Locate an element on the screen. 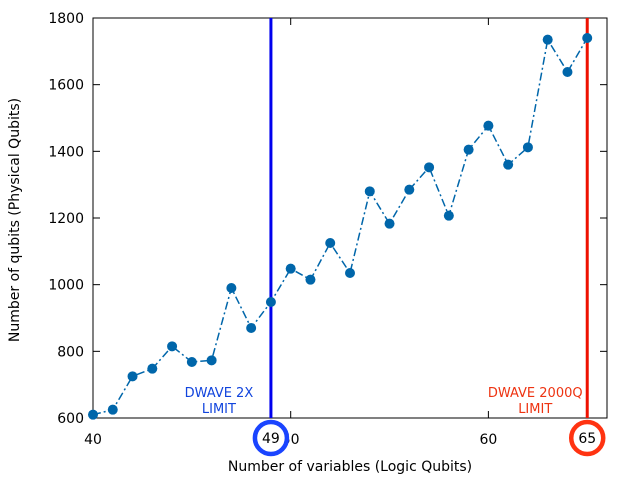  y-tick-label: 1200 is located at coordinates (66, 219).